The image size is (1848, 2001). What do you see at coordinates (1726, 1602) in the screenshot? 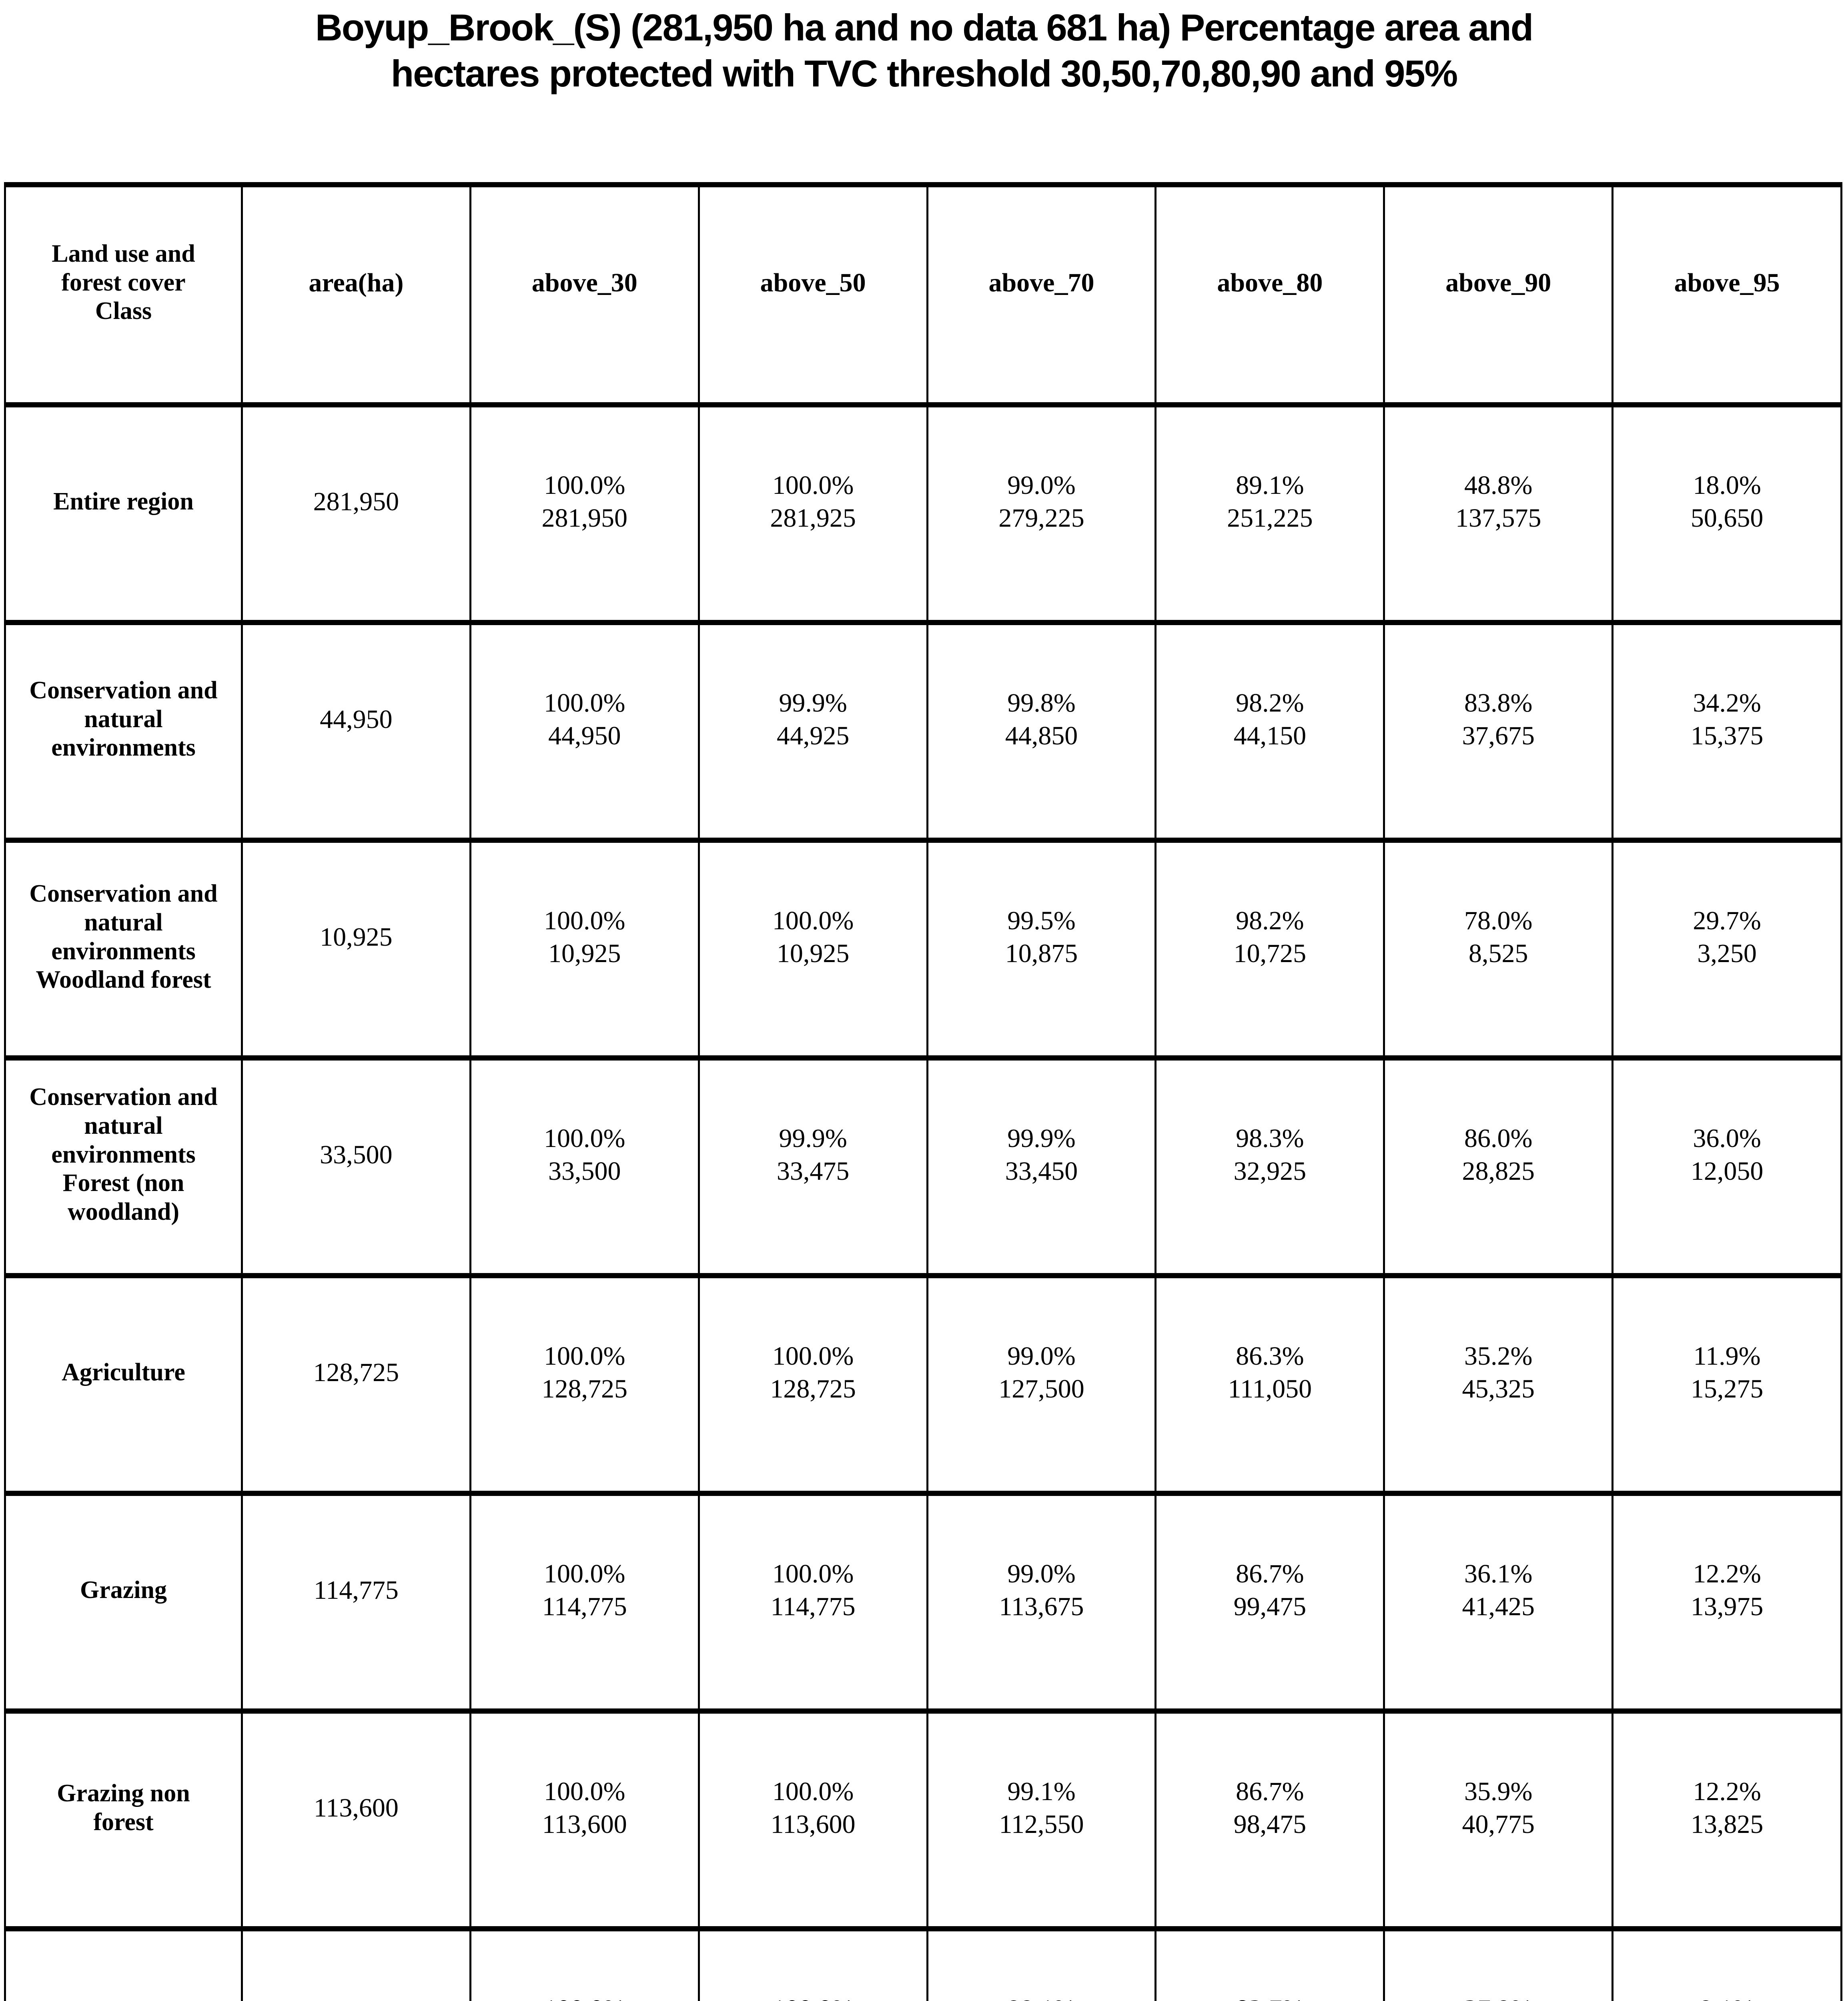
I see `cell-above-95: 12.2% 13,975` at bounding box center [1726, 1602].